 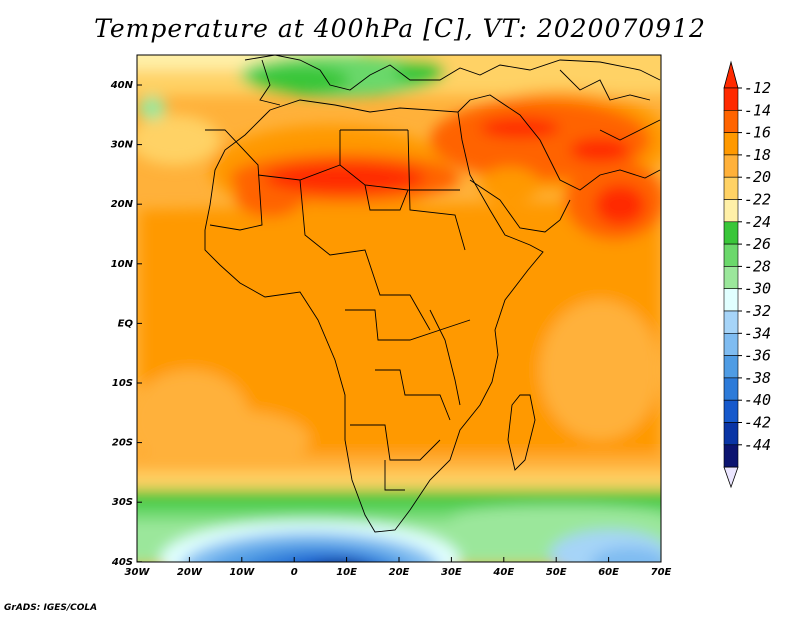 What do you see at coordinates (556, 572) in the screenshot?
I see `x-tick-label: 50E` at bounding box center [556, 572].